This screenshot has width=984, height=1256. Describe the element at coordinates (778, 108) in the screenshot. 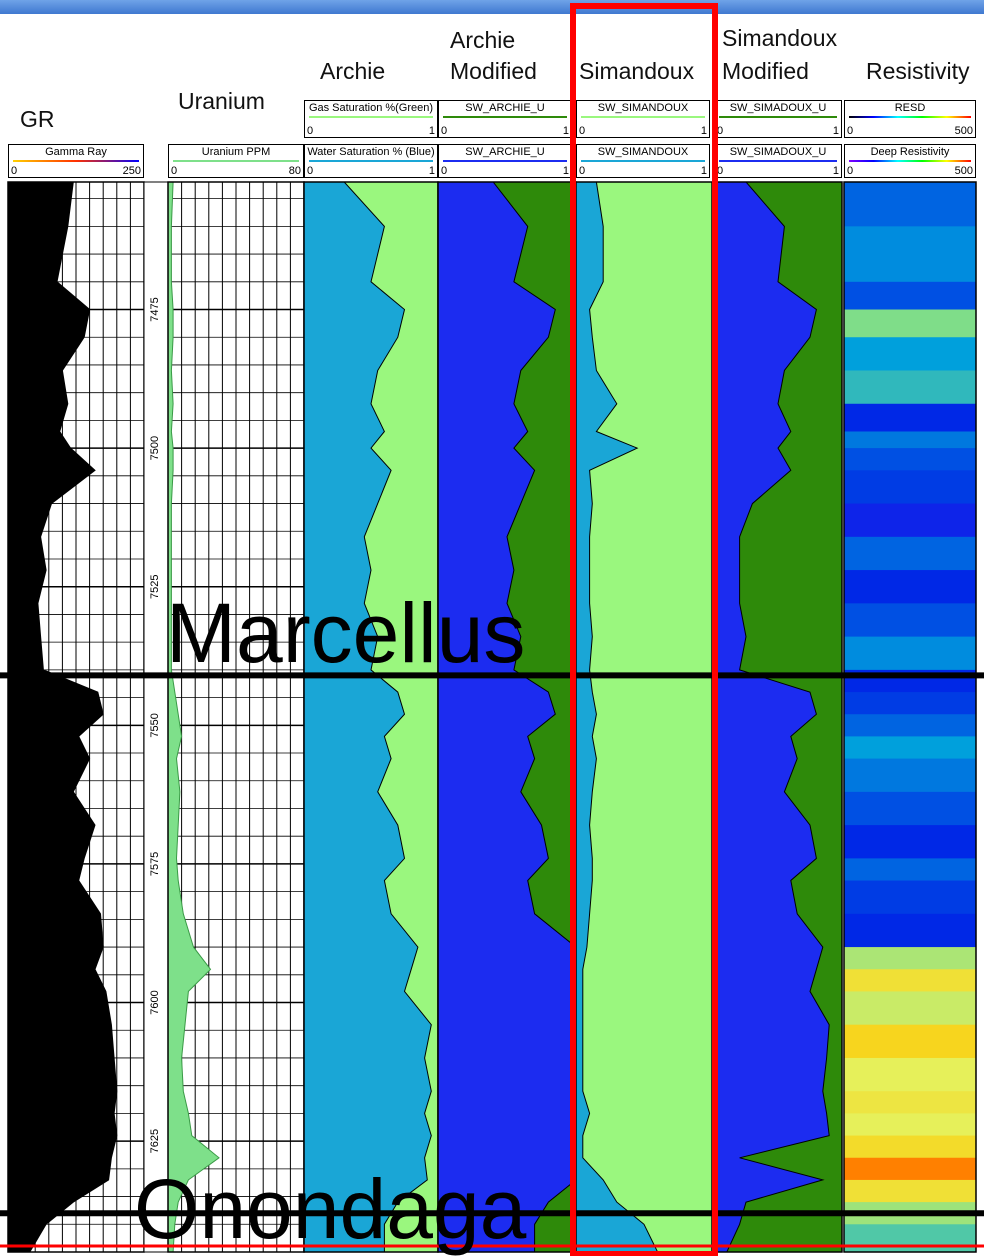

I see `header-simandoux-modified-a-name: SW_SIMADOUX_U` at that location.